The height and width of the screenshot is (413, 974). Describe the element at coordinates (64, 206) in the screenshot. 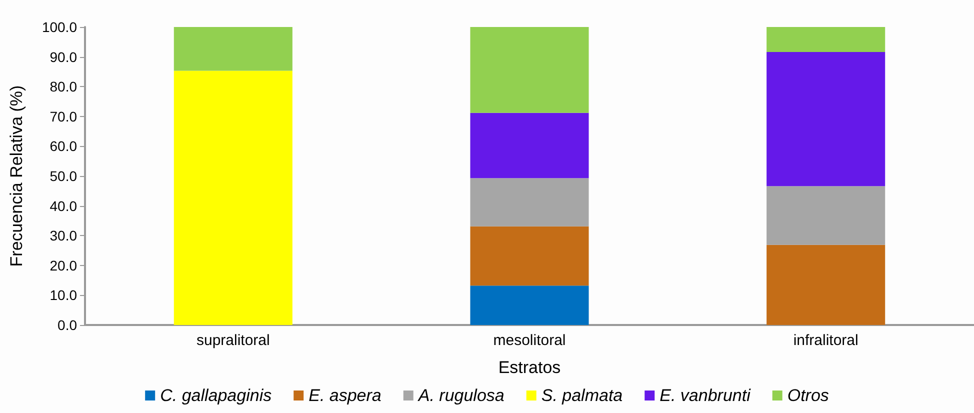

I see `y-tick-label: 40.0` at that location.